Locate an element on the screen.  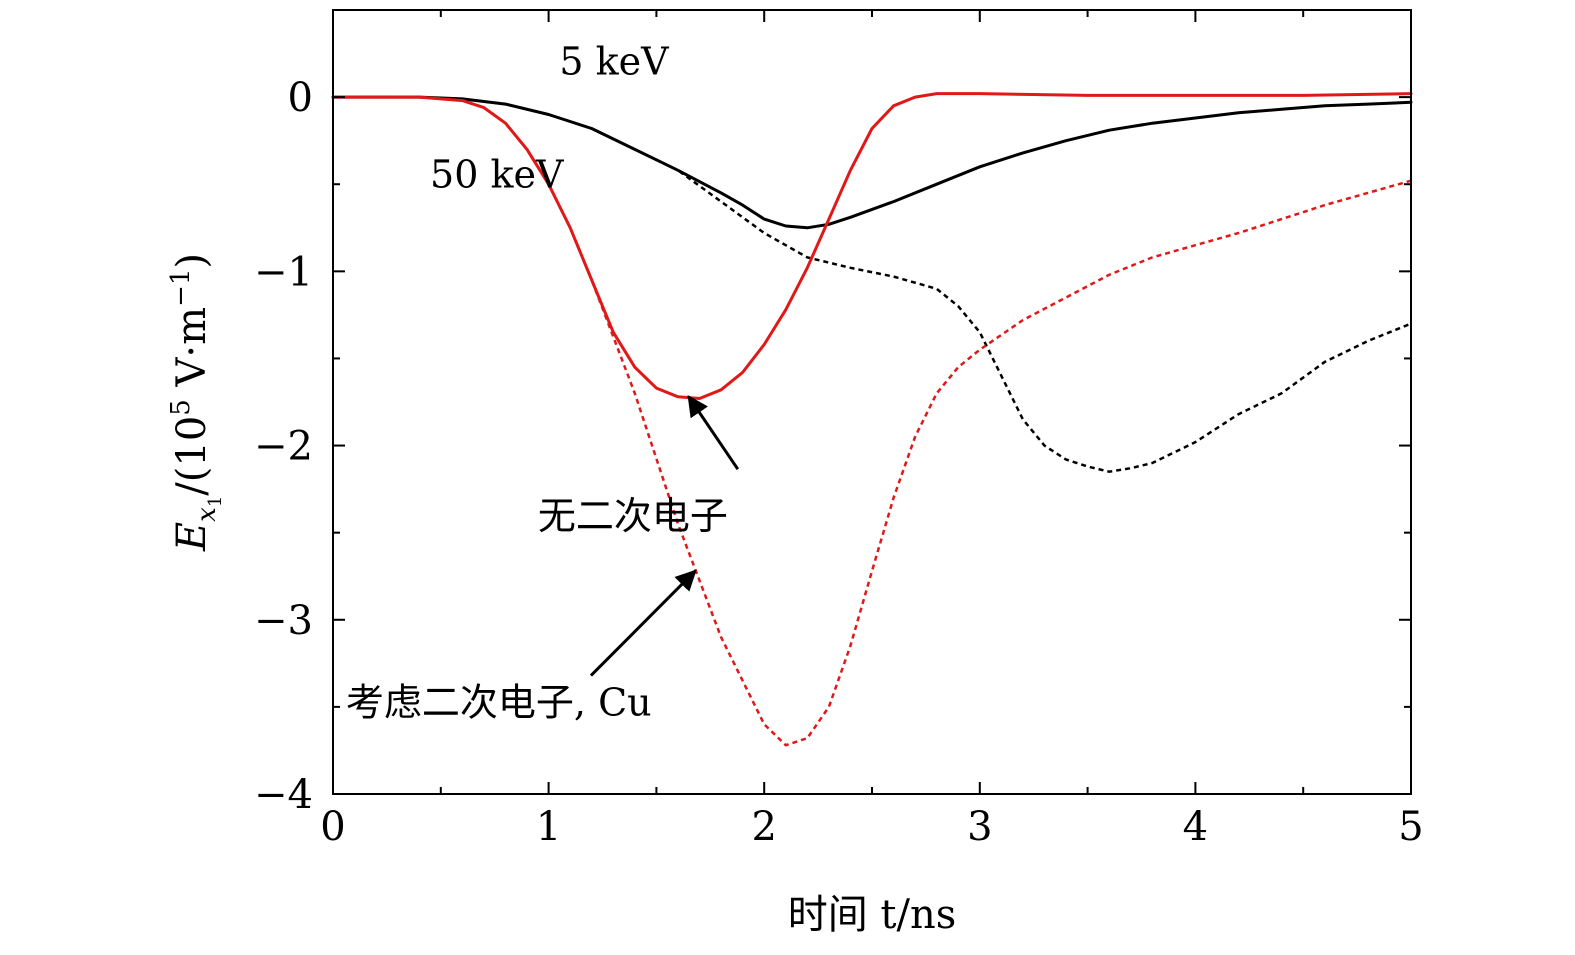
x-tick-label: 2 is located at coordinates (763, 827).